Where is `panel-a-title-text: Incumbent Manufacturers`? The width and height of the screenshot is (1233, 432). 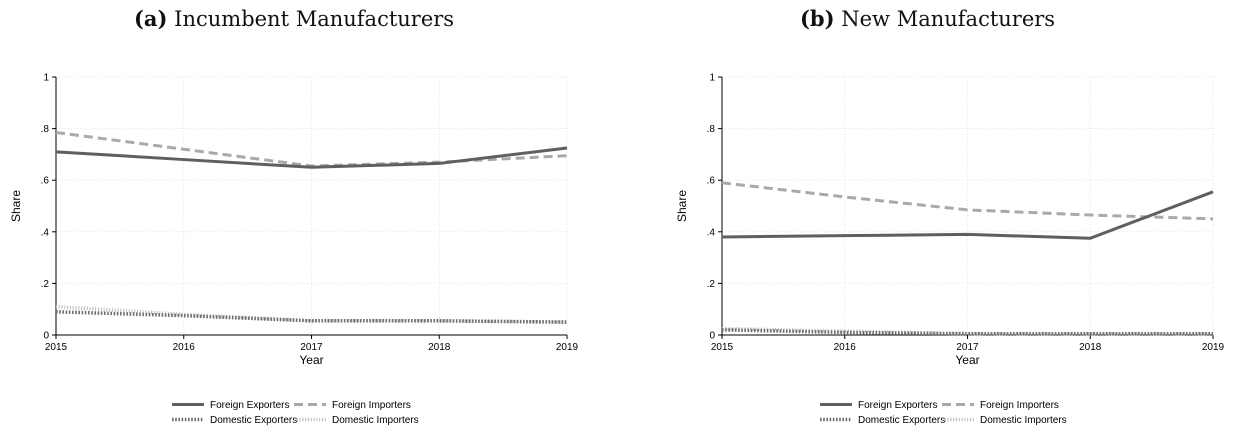
panel-a-title-text: Incumbent Manufacturers is located at coordinates (314, 19).